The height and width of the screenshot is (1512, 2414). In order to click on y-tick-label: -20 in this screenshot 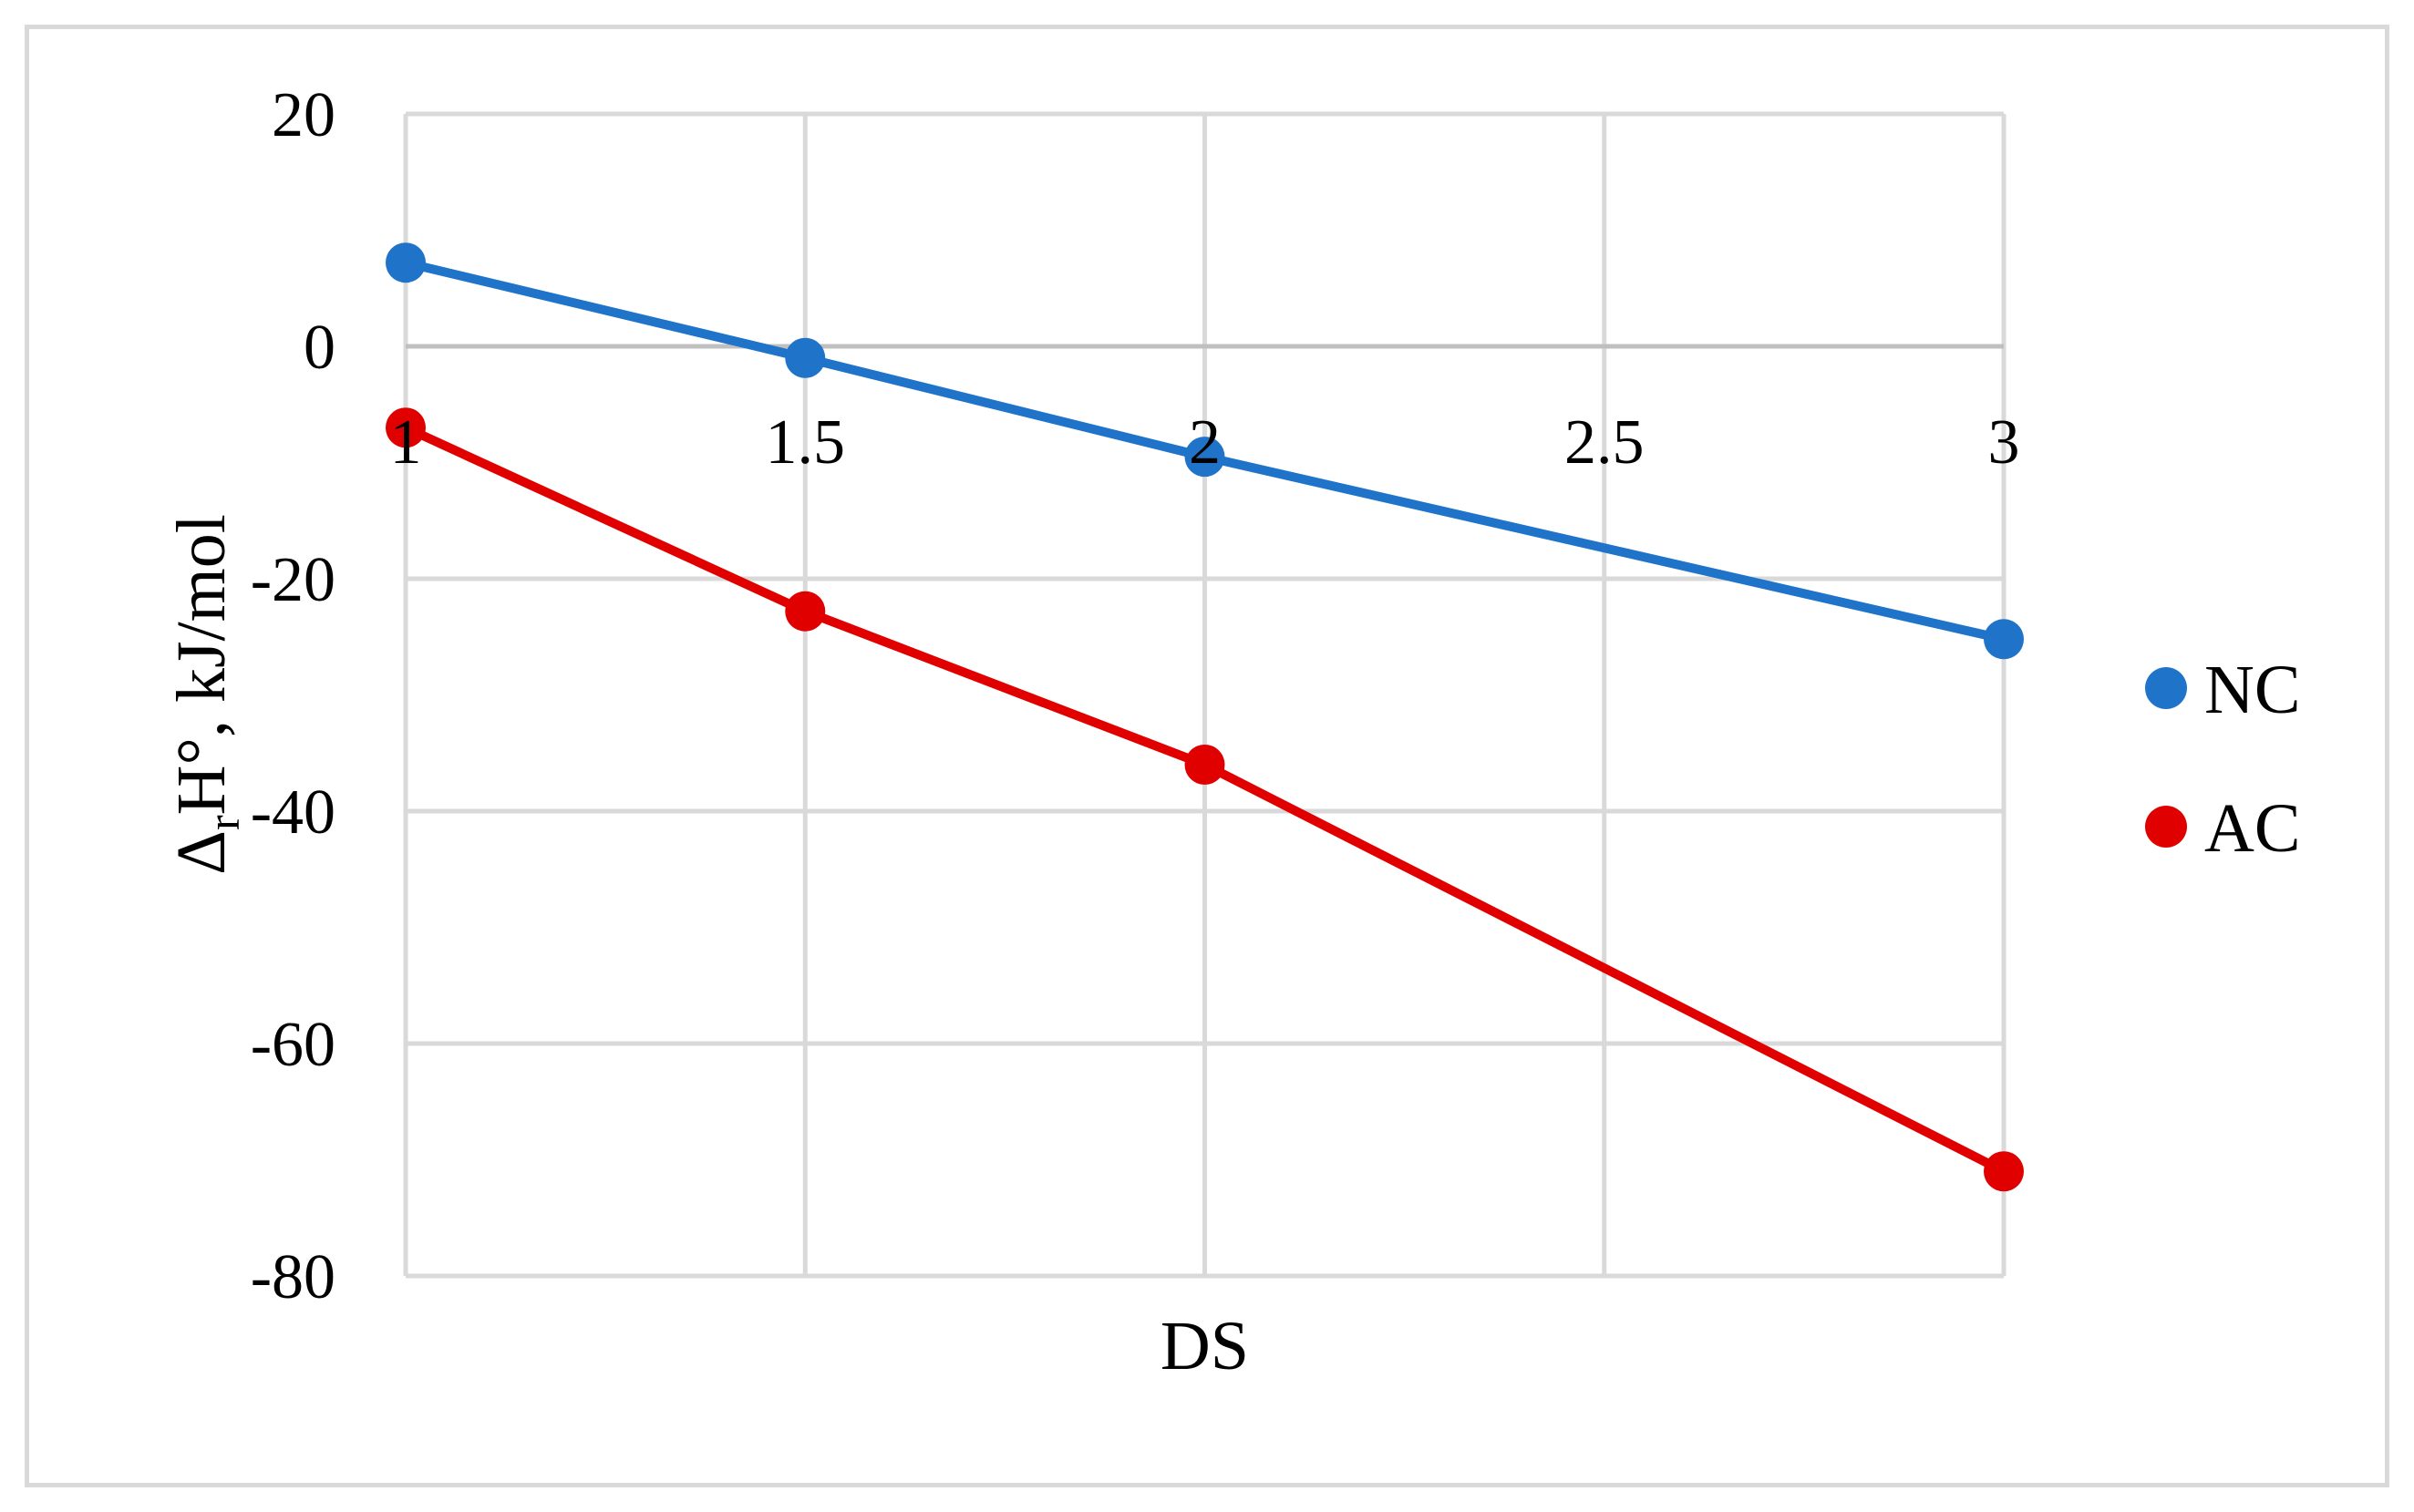, I will do `click(293, 580)`.